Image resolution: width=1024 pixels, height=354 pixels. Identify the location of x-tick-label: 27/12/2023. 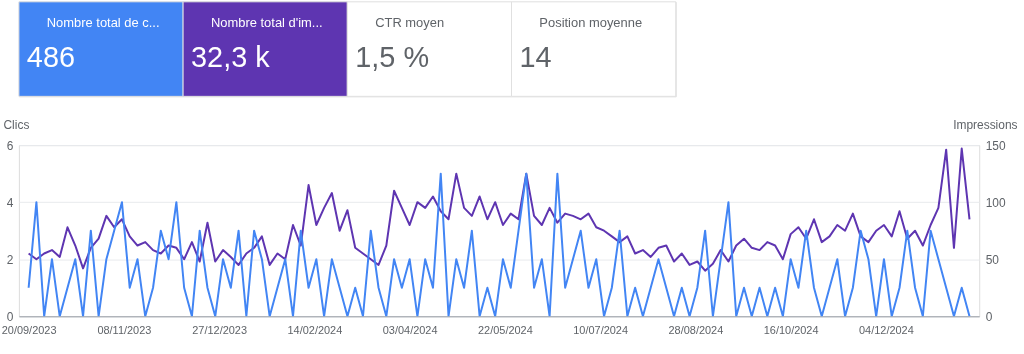
(220, 329).